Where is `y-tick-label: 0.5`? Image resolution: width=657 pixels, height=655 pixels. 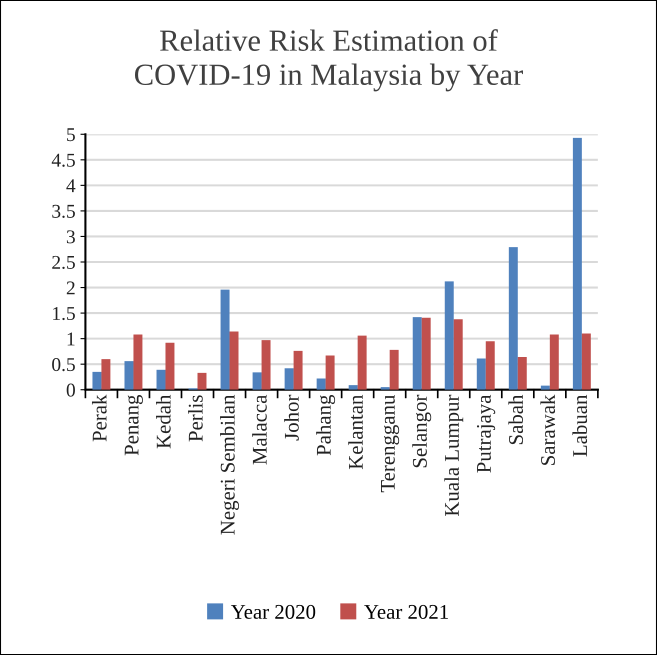 y-tick-label: 0.5 is located at coordinates (63, 365).